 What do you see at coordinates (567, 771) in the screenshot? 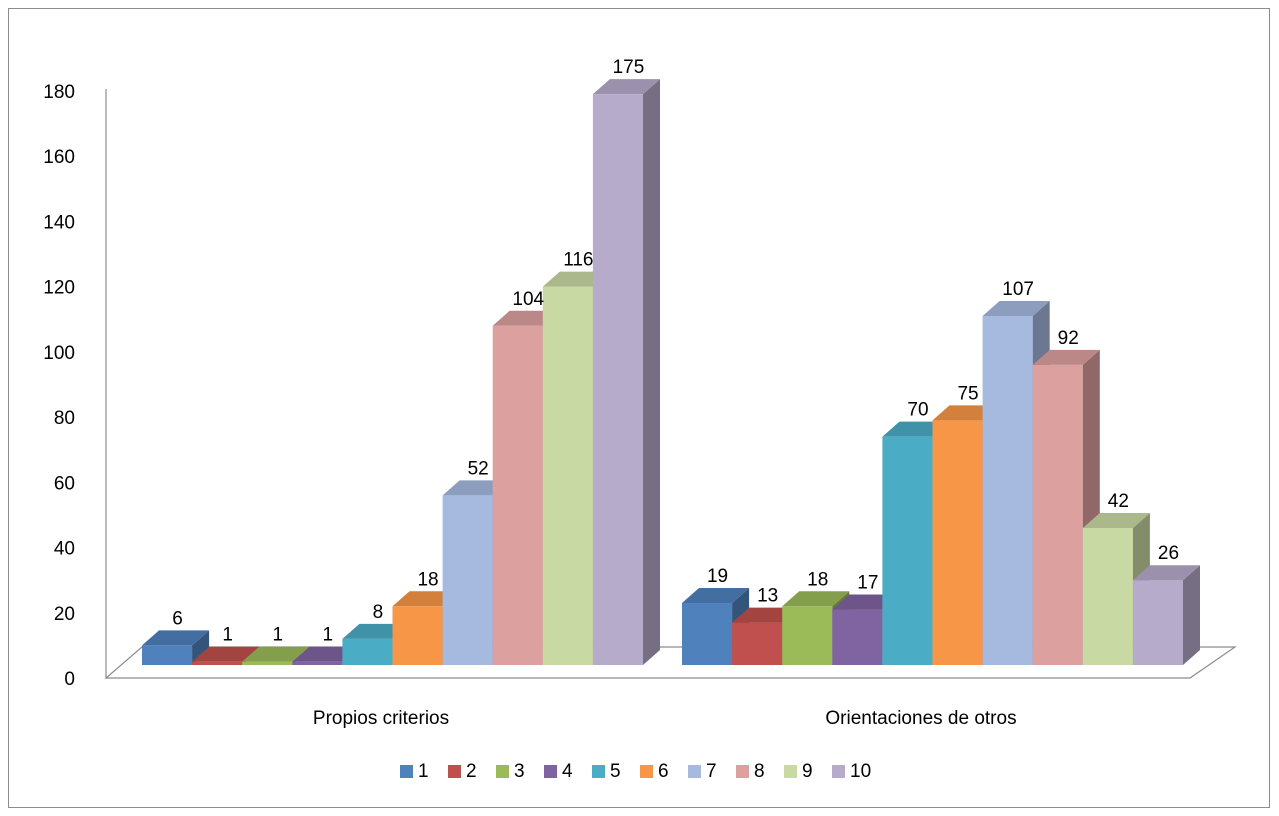
I see `legend-label: 4` at bounding box center [567, 771].